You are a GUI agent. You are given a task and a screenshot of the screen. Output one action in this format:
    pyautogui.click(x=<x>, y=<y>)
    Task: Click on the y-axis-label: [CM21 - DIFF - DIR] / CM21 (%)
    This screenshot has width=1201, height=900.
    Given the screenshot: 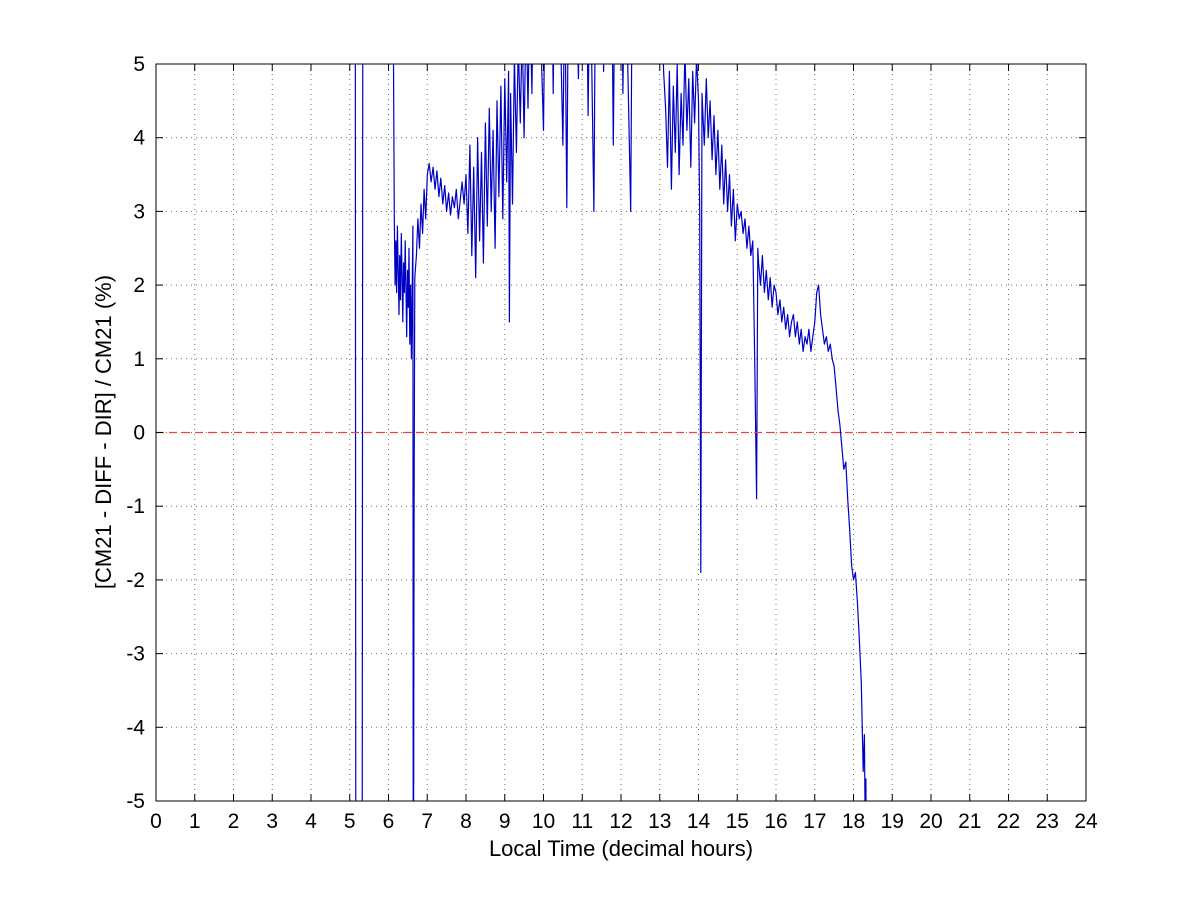 What is the action you would take?
    pyautogui.click(x=103, y=432)
    